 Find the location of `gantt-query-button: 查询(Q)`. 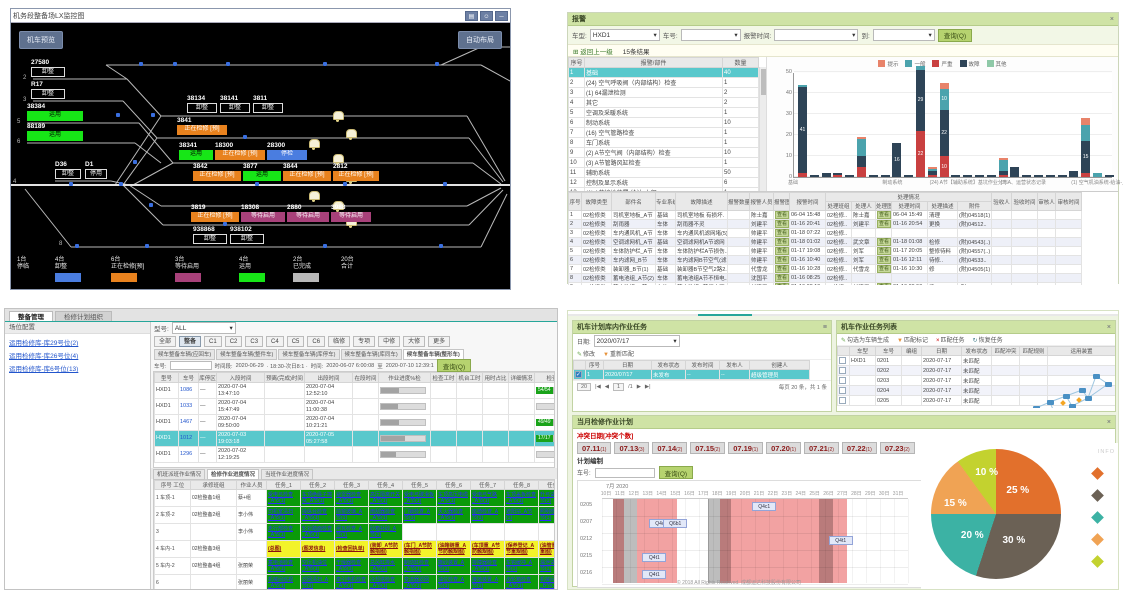

gantt-query-button: 查询(Q) is located at coordinates (676, 472).